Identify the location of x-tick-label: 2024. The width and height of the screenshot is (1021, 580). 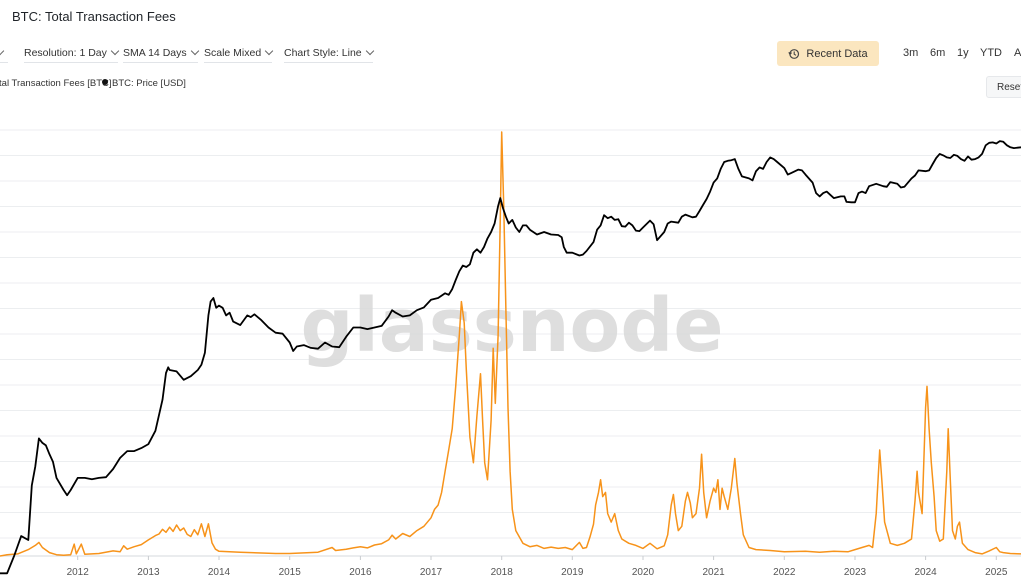
(925, 572).